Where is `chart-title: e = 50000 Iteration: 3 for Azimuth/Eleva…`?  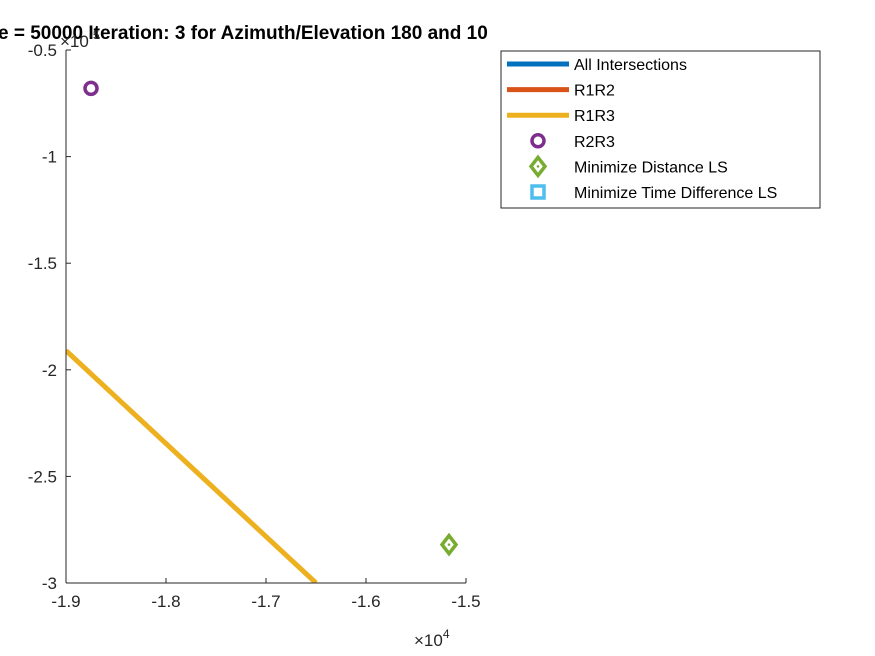
chart-title: e = 50000 Iteration: 3 for Azimuth/Eleva… is located at coordinates (244, 33).